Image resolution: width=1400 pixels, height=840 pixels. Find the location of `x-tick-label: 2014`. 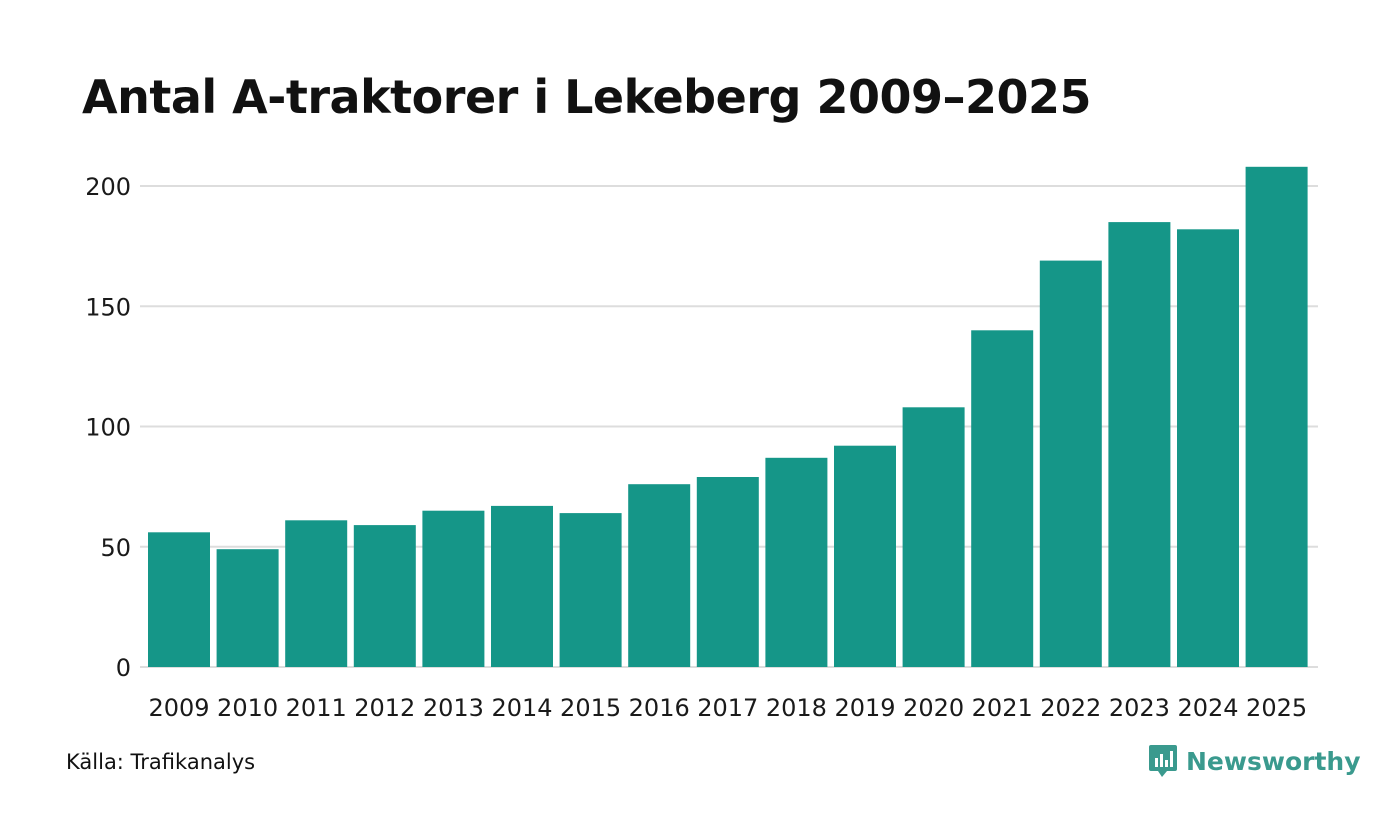

x-tick-label: 2014 is located at coordinates (521, 708).